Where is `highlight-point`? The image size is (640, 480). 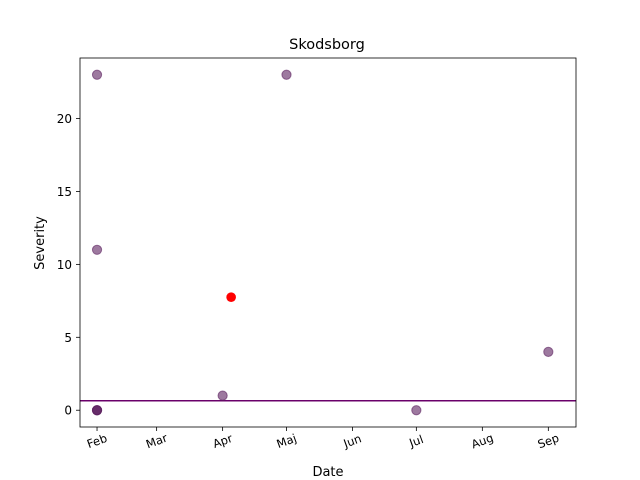 highlight-point is located at coordinates (231, 297).